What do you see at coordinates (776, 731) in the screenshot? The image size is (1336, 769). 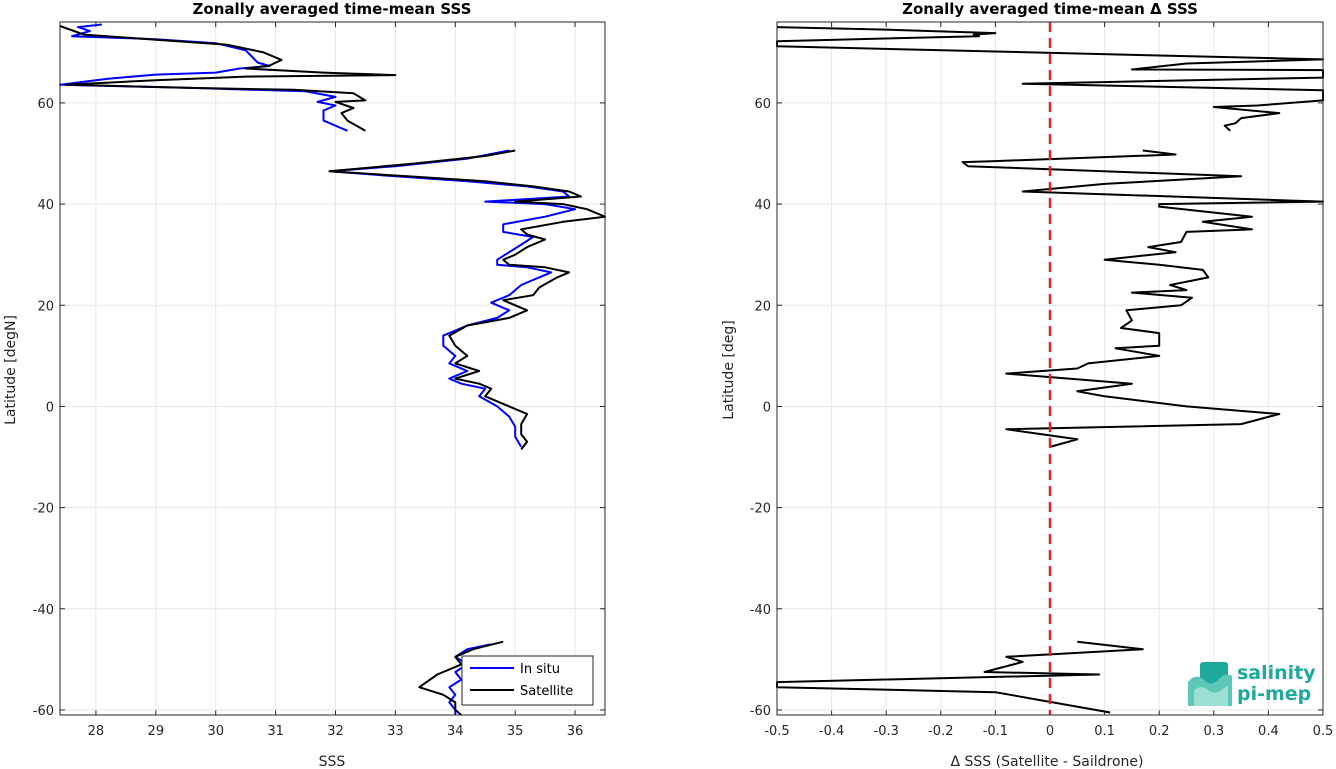 I see `x-tick-label: -0.5` at bounding box center [776, 731].